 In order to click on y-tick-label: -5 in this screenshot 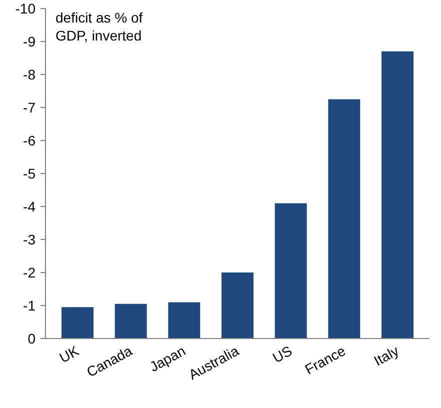, I will do `click(29, 174)`.